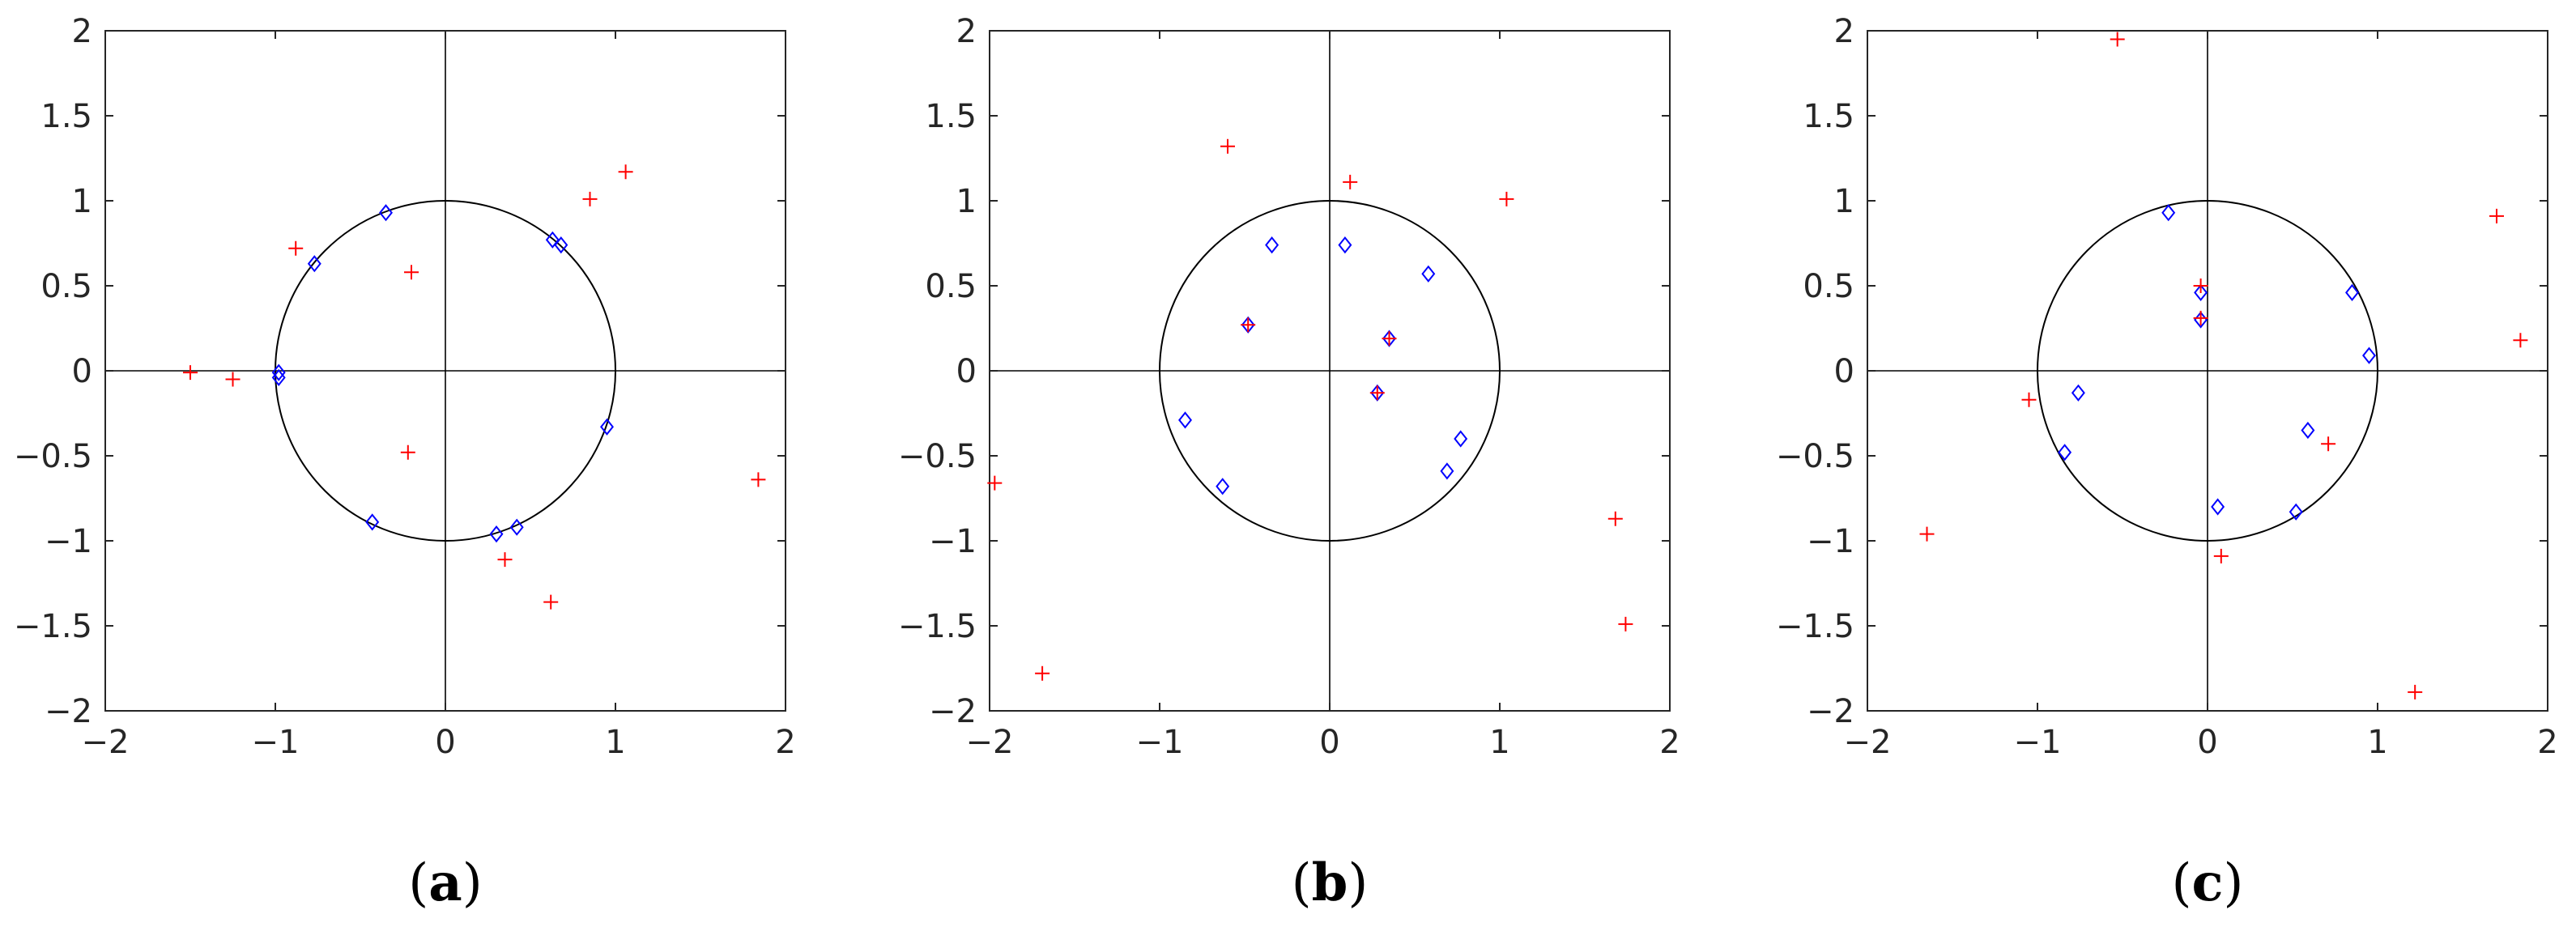 The image size is (2576, 944). I want to click on panel-label: (a), so click(445, 883).